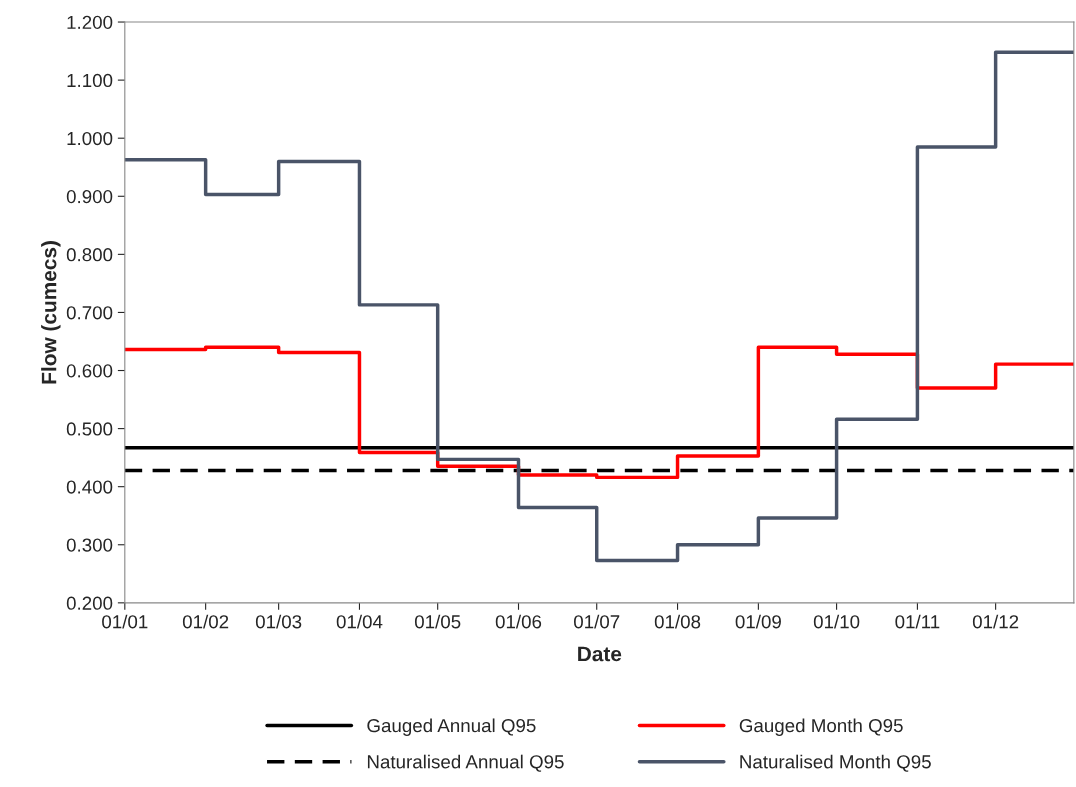 This screenshot has height=787, width=1076. What do you see at coordinates (89, 313) in the screenshot?
I see `y-tick-label: 0.700` at bounding box center [89, 313].